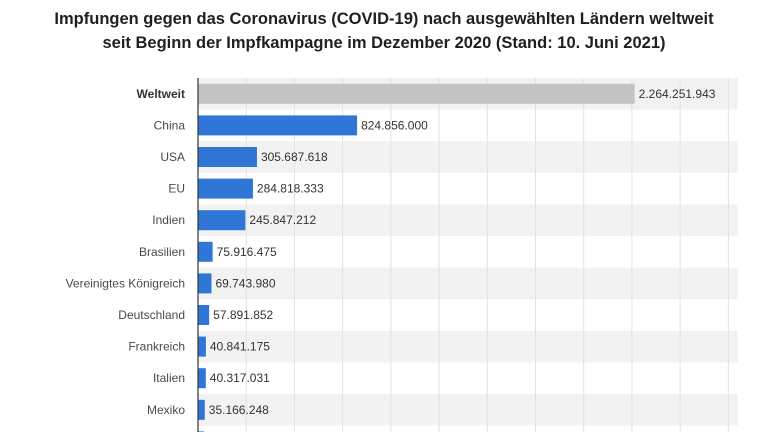 The height and width of the screenshot is (432, 768). Describe the element at coordinates (245, 283) in the screenshot. I see `value-label: 69.743.980` at that location.